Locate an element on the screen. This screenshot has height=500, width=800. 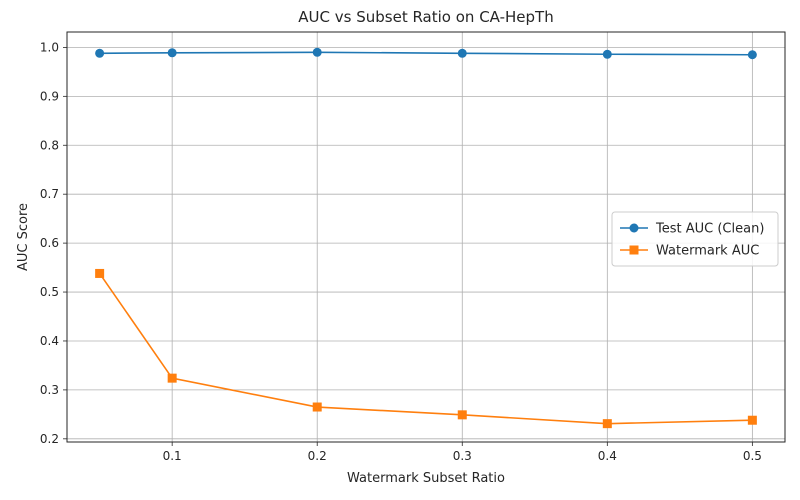
y-tick-label: 0.2 is located at coordinates (49, 439).